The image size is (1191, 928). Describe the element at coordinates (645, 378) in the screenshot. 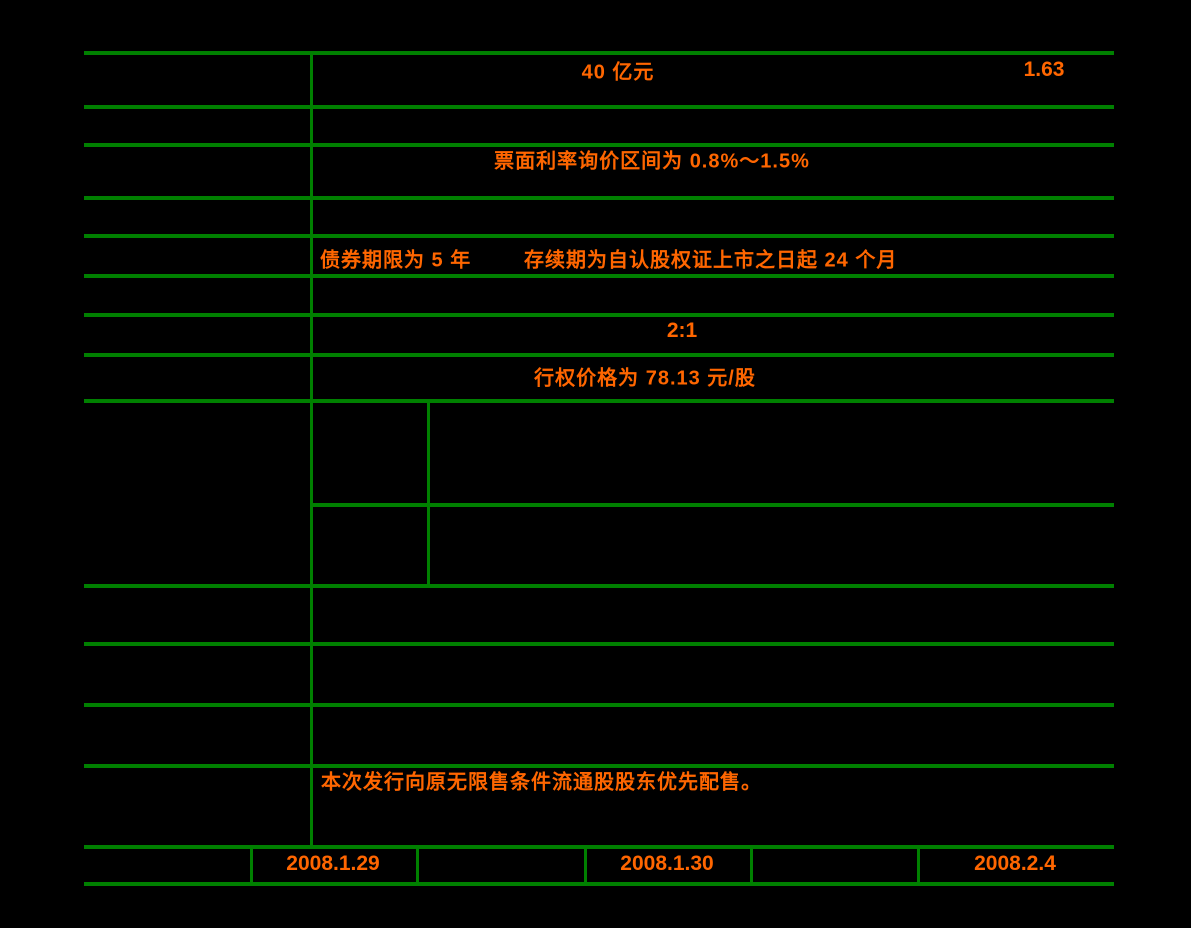

I see `exercise-price-cell: 行权价格为 78.13 元/股` at that location.